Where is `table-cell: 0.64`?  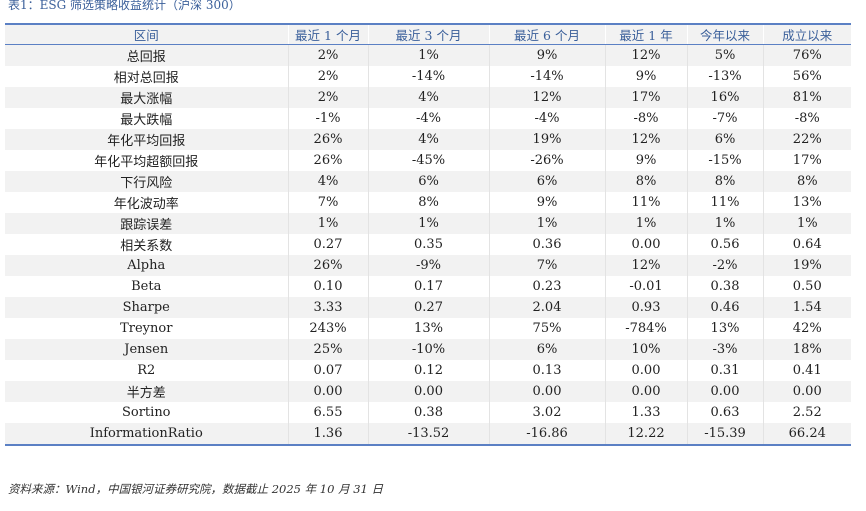
table-cell: 0.64 is located at coordinates (806, 244).